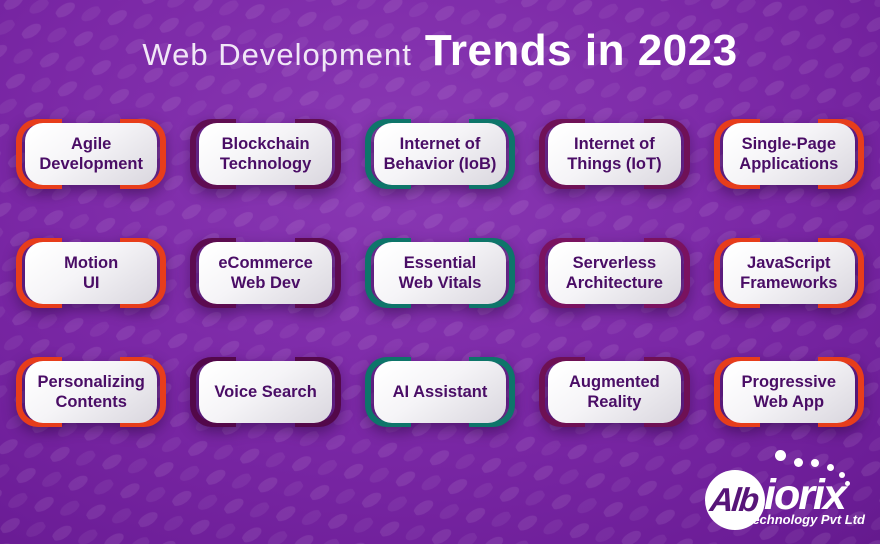 This screenshot has width=880, height=544. What do you see at coordinates (789, 381) in the screenshot?
I see `trend-label-line: Progressive` at bounding box center [789, 381].